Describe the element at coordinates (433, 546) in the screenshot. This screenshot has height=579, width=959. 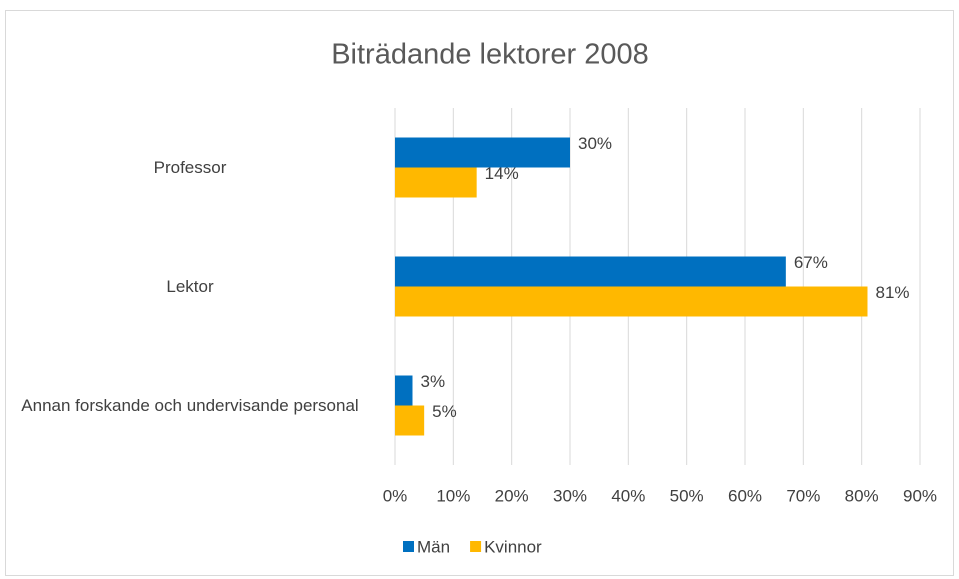
I see `legend-label: Män` at that location.